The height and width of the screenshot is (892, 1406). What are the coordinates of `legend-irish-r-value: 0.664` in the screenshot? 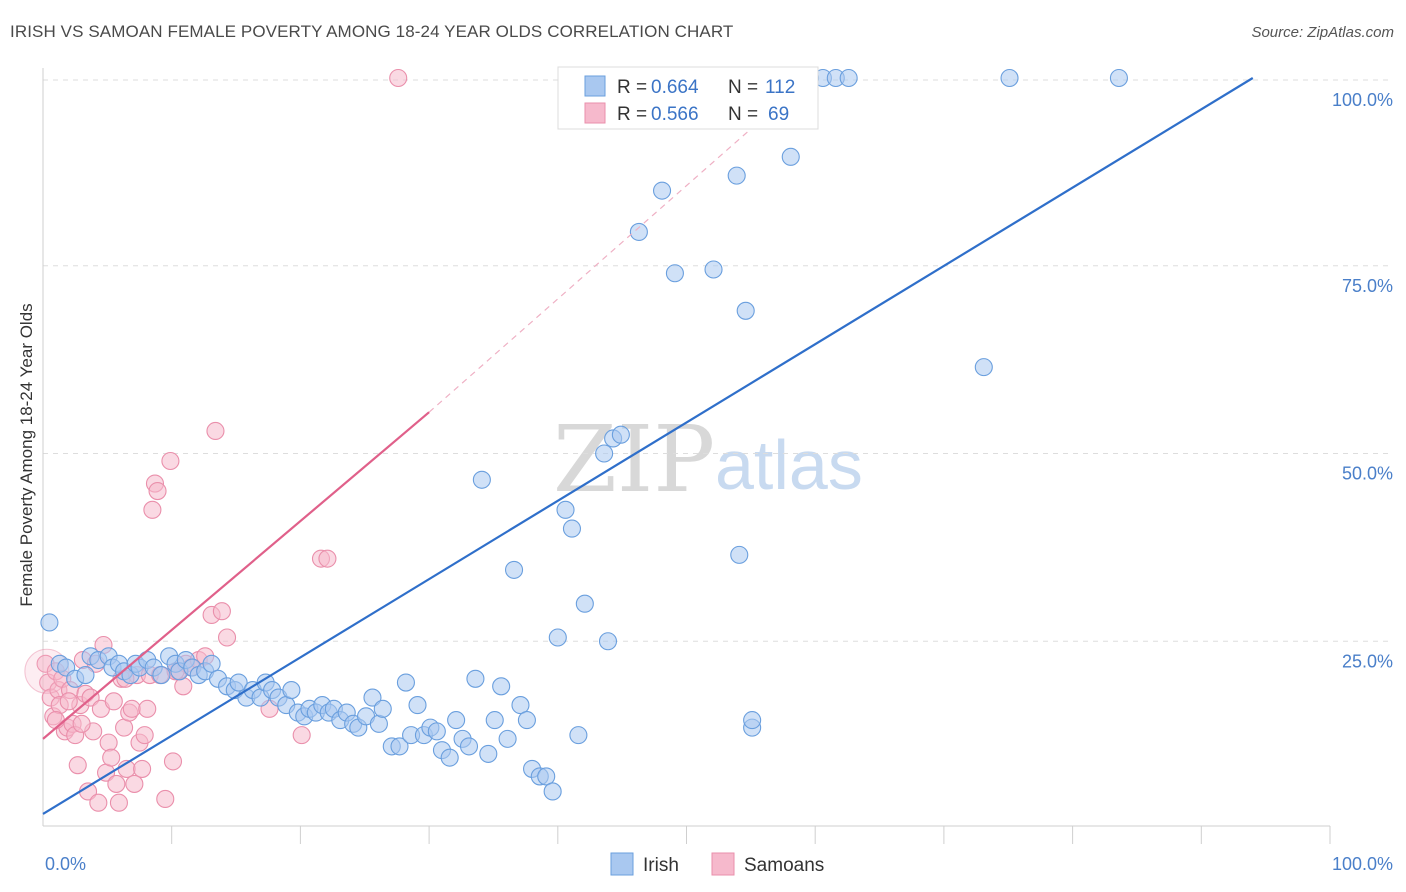 It's located at (675, 87).